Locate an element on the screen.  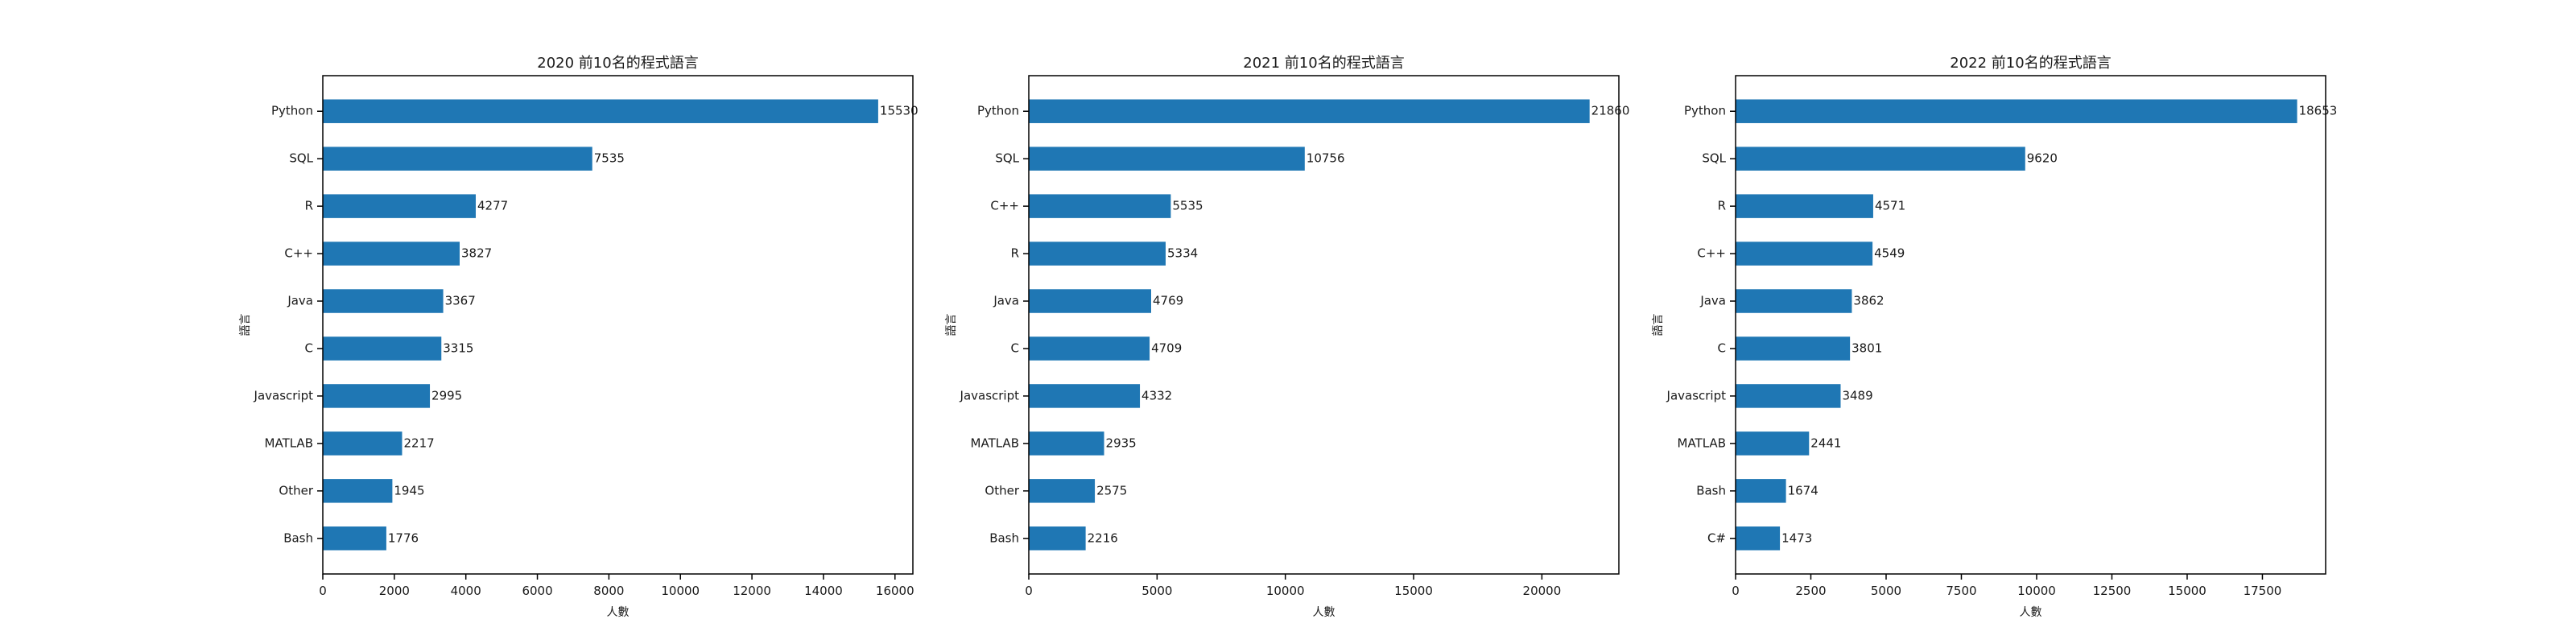
y-tick-label: C# is located at coordinates (1716, 537).